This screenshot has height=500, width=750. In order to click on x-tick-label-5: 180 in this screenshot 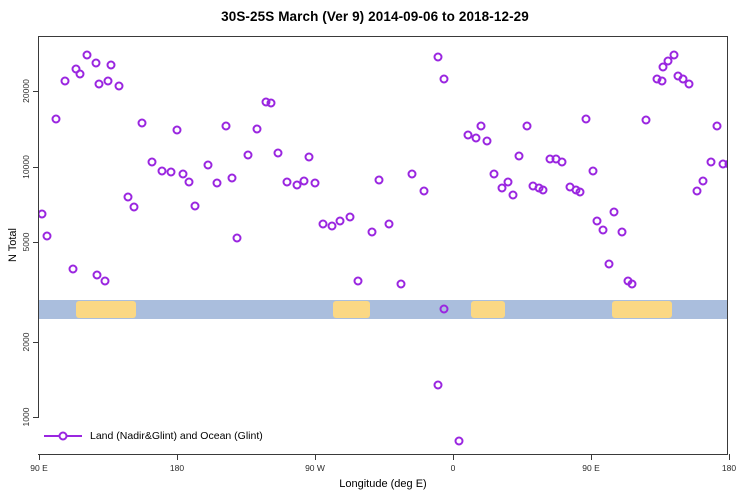, I will do `click(729, 468)`.